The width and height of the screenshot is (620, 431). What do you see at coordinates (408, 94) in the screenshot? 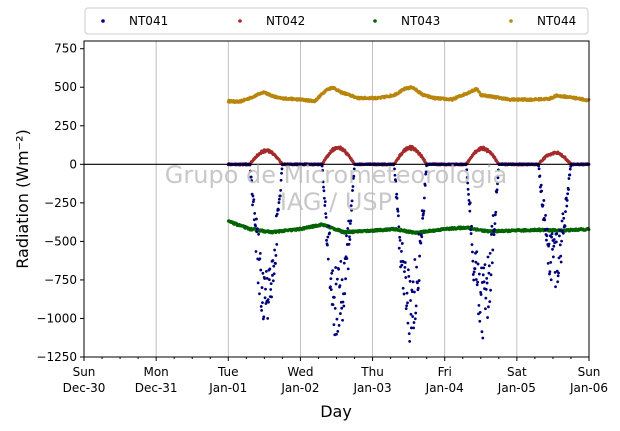
I see `series-NT044` at bounding box center [408, 94].